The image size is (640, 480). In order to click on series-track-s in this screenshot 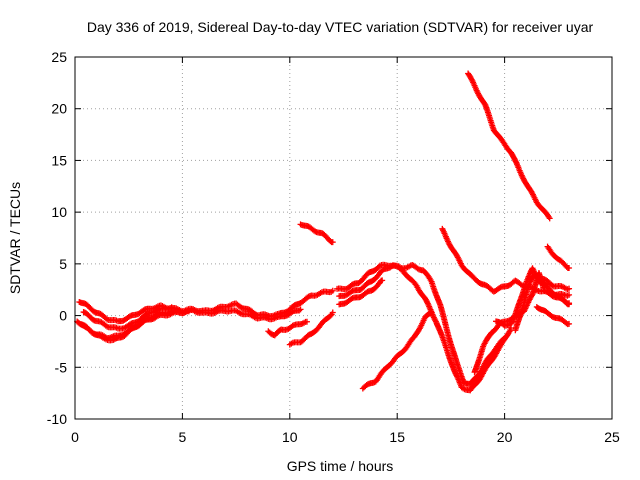, I will do `click(556, 297)`.